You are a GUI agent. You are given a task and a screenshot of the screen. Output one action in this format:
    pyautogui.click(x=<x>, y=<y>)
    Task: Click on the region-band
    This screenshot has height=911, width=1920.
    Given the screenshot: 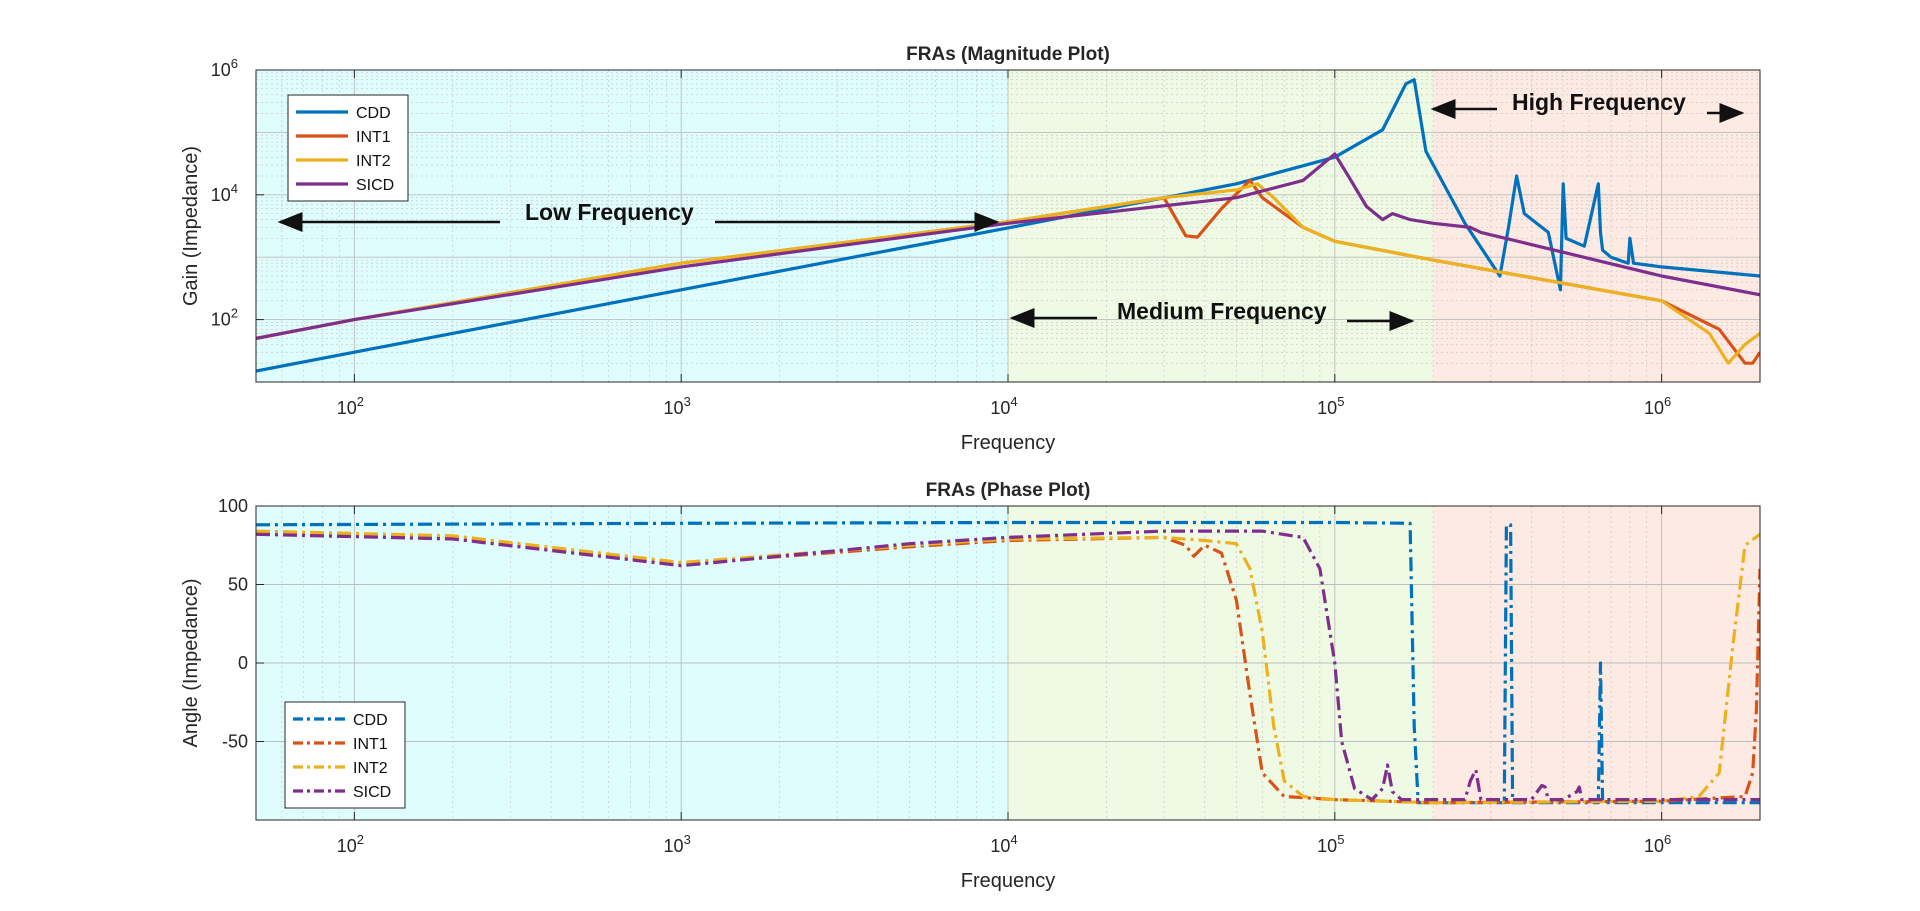 What is the action you would take?
    pyautogui.click(x=1221, y=226)
    